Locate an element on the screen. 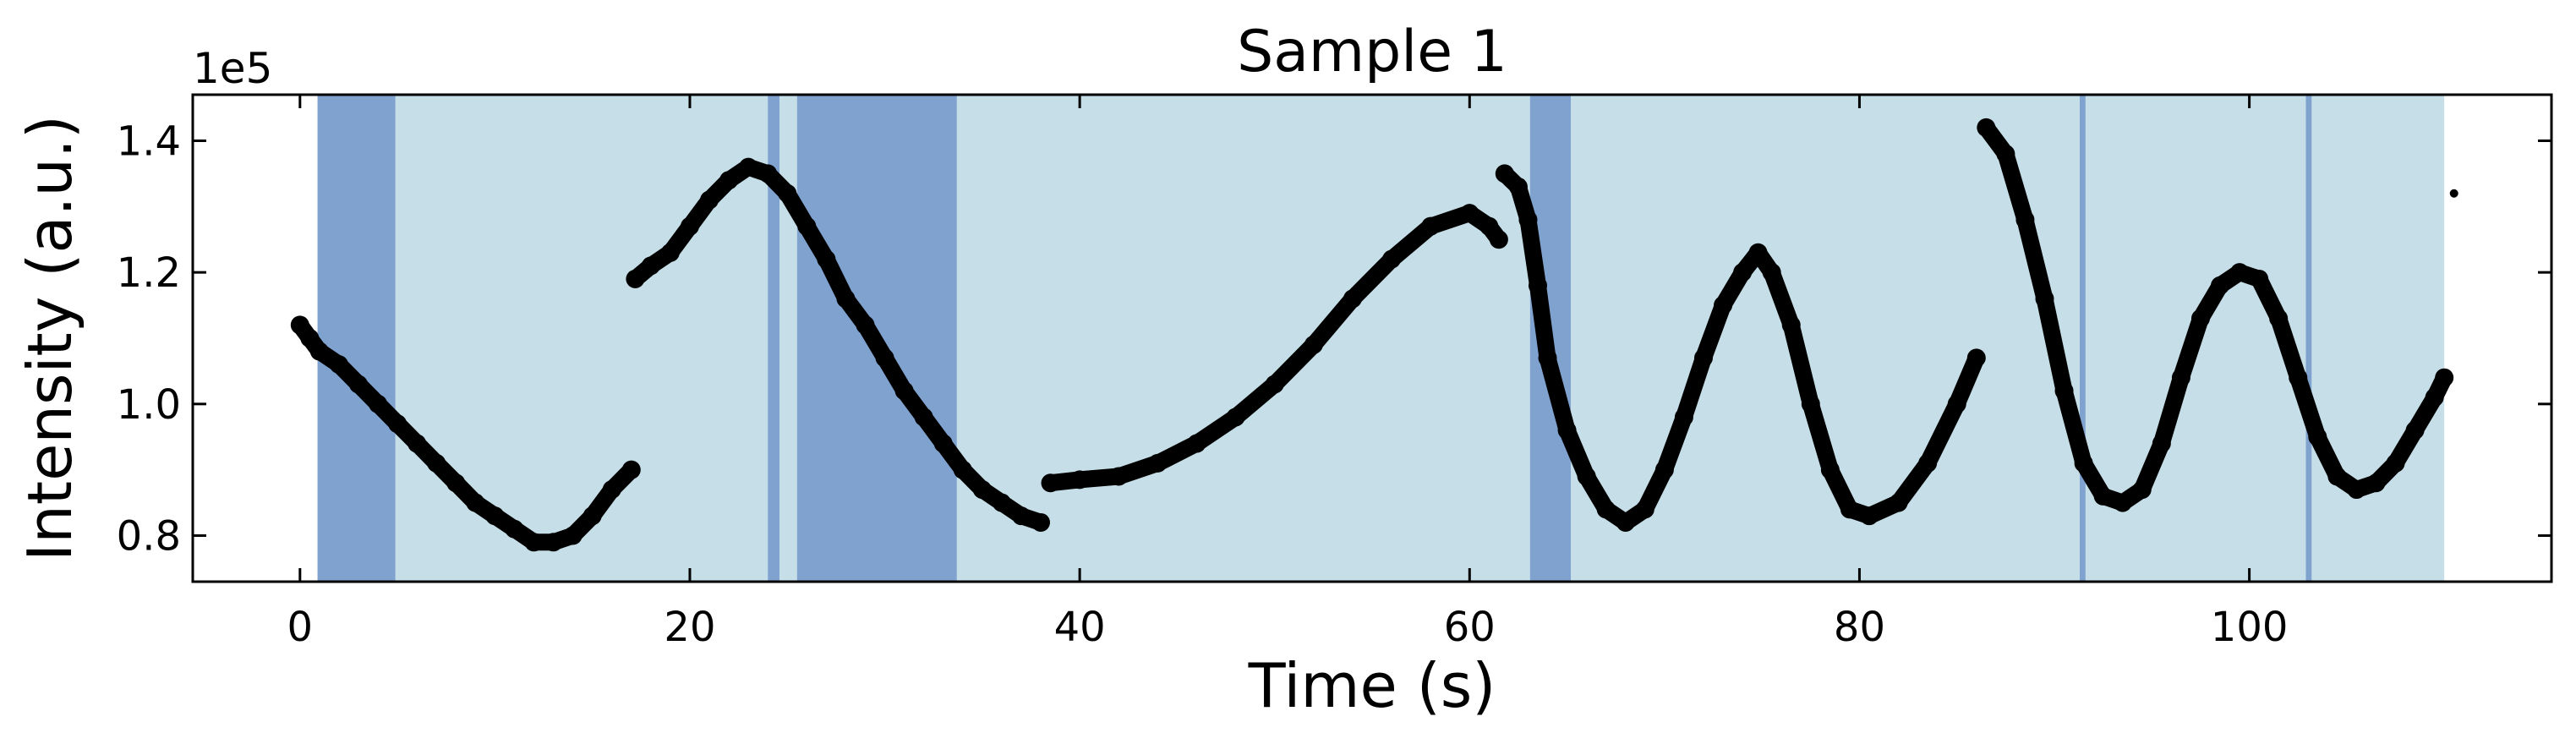 The height and width of the screenshot is (744, 2576). x-tick-label: 20 is located at coordinates (689, 627).